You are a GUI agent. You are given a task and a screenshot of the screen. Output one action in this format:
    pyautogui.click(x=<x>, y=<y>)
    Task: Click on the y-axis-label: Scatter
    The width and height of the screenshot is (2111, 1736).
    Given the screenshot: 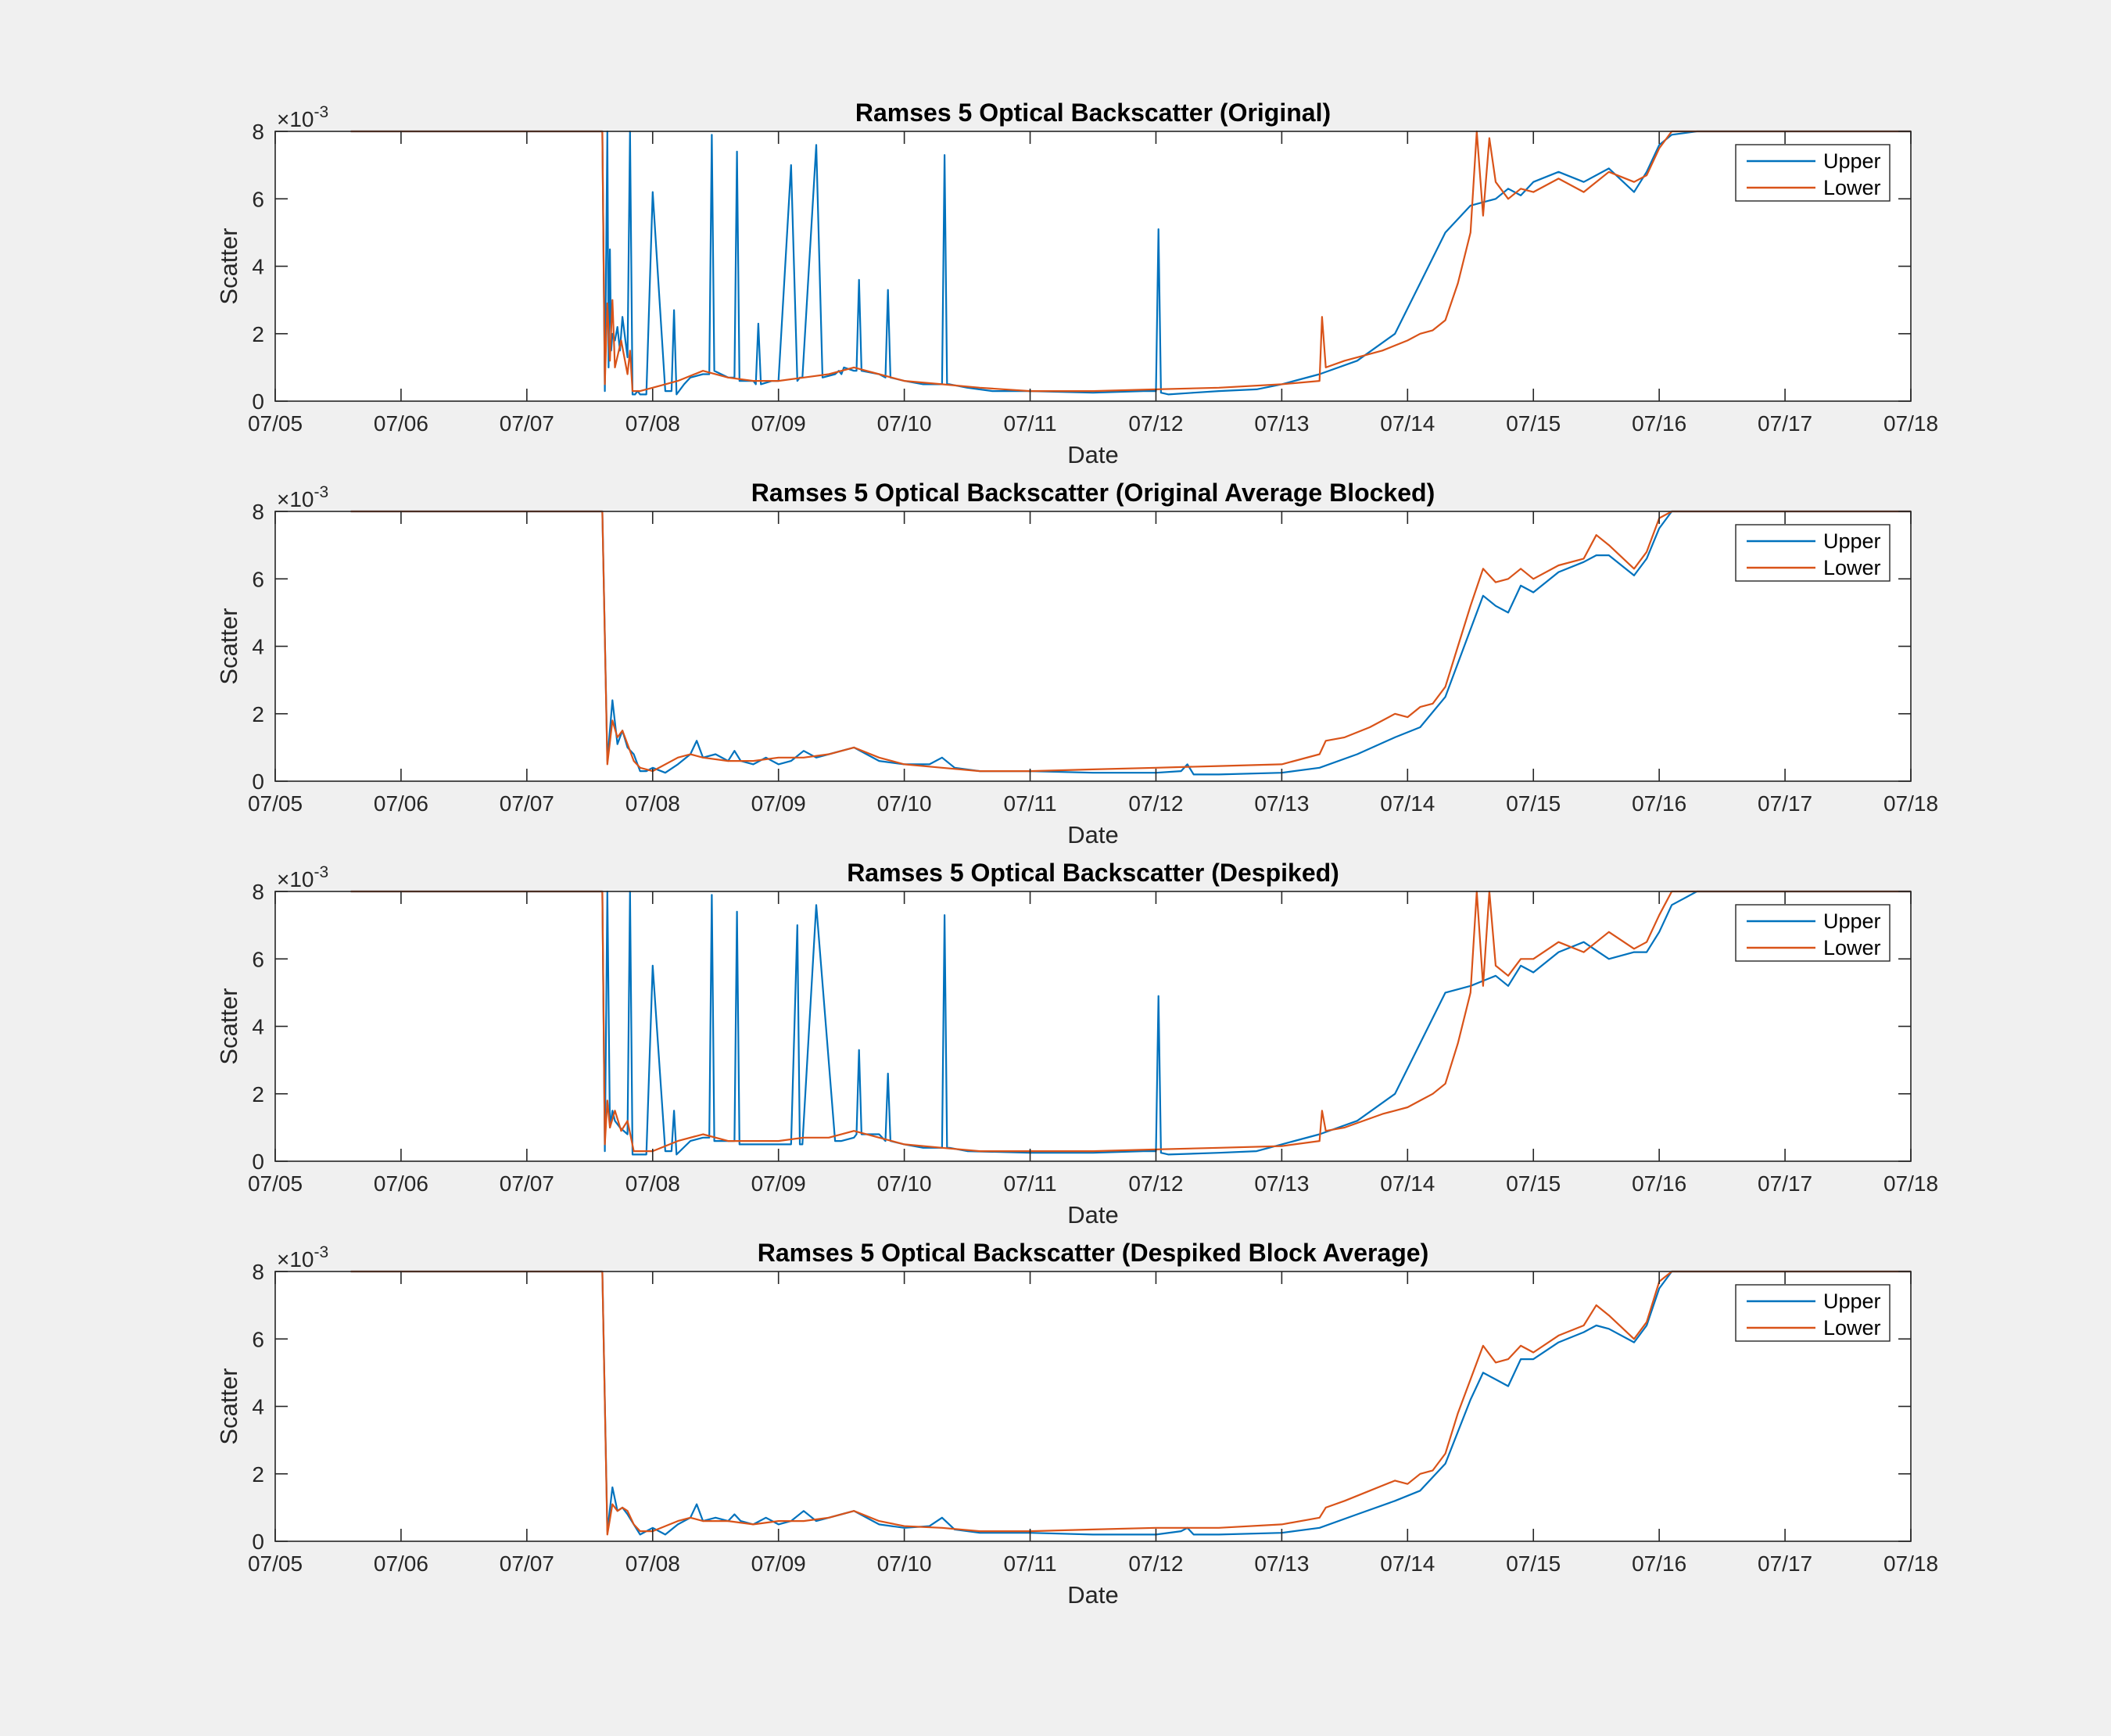 What is the action you would take?
    pyautogui.click(x=228, y=1026)
    